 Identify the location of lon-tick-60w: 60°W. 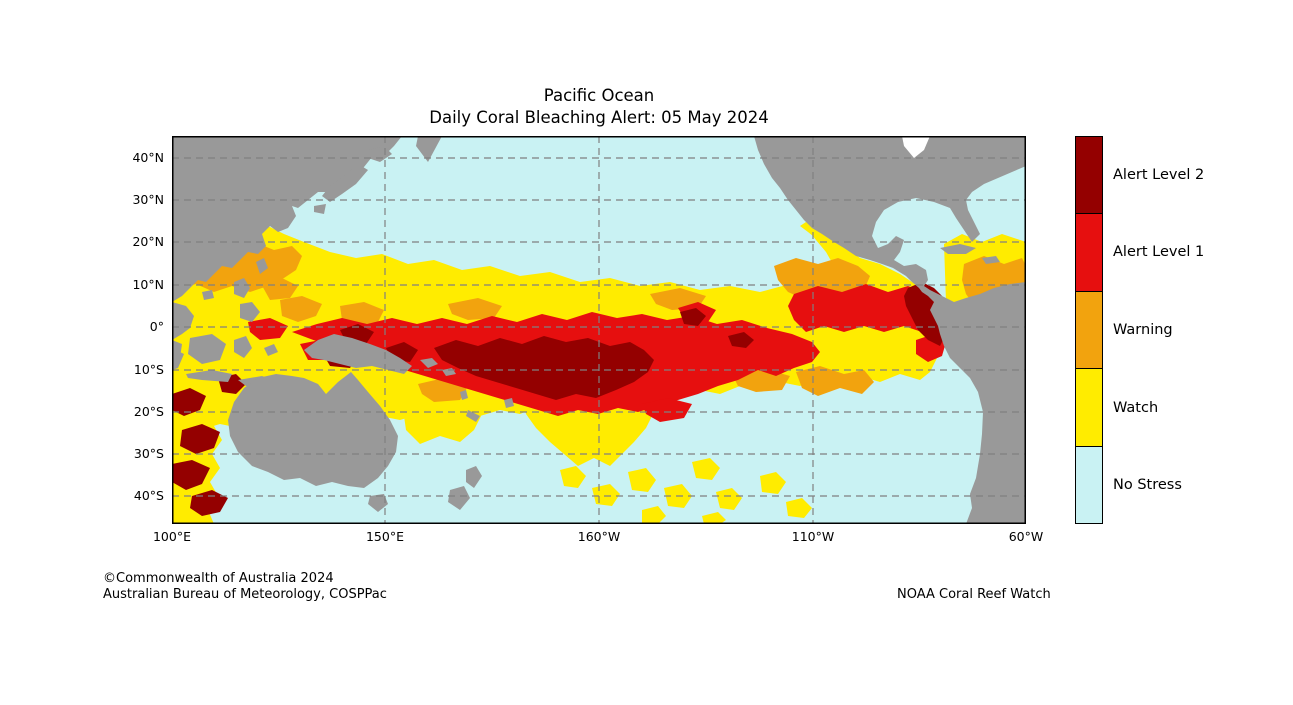
(1026, 536).